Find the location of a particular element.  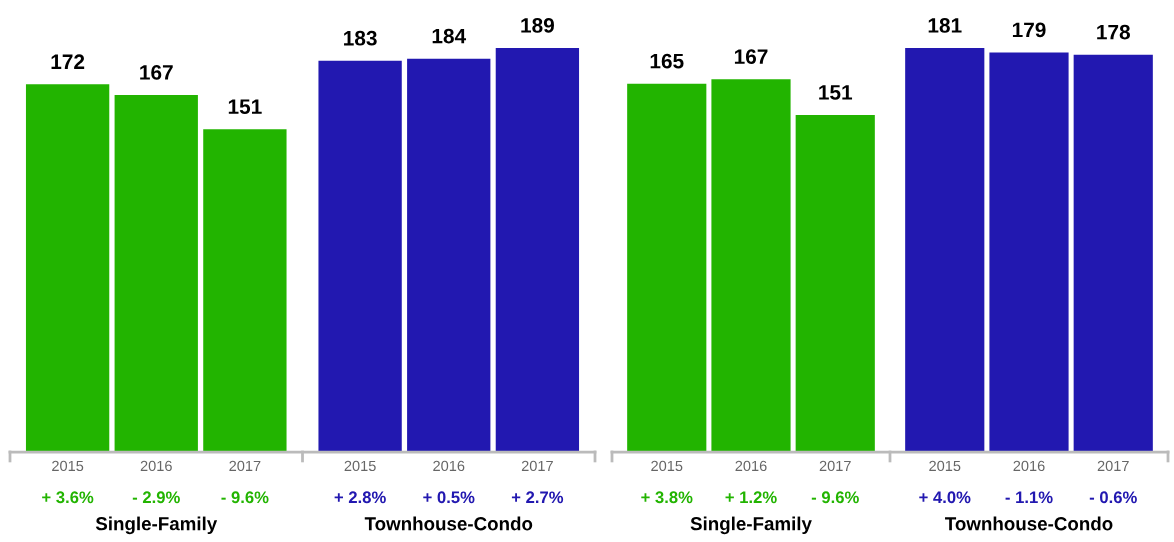

data-label: 179 is located at coordinates (1029, 30).